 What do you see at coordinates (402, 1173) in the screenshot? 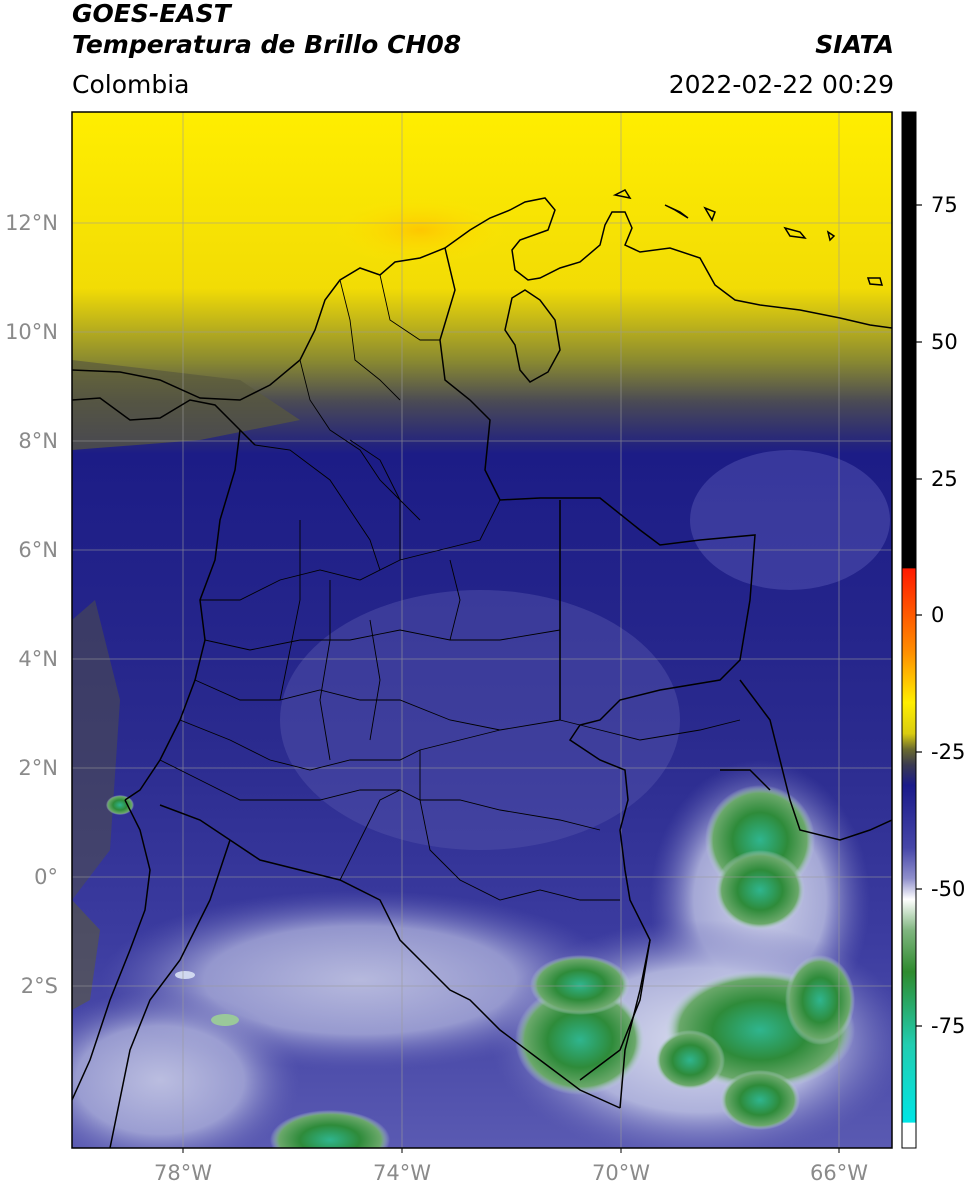
I see `lon-label: 74°W` at bounding box center [402, 1173].